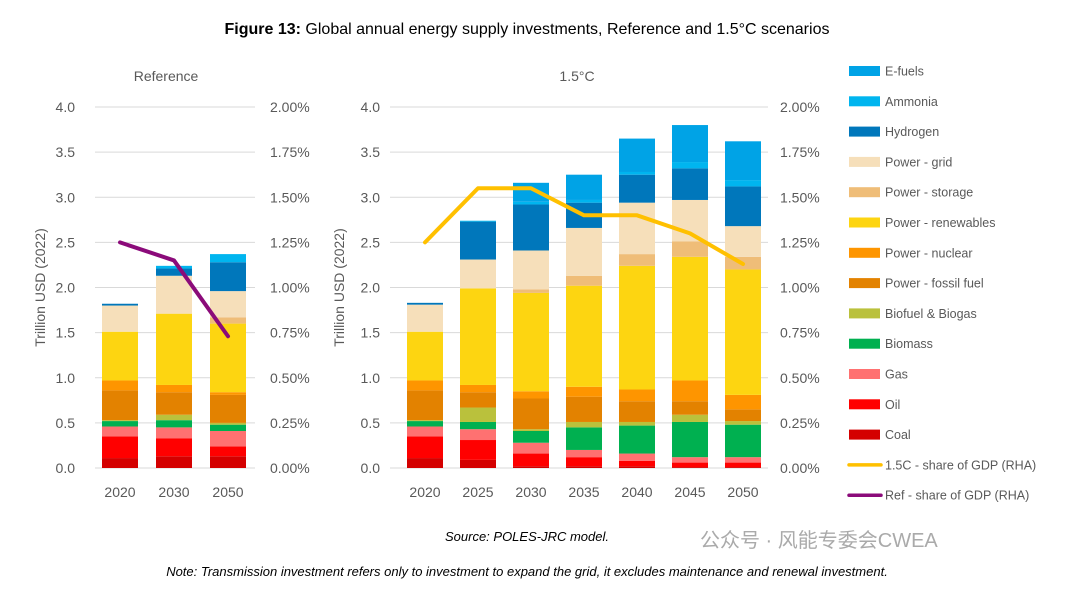 Image resolution: width=1080 pixels, height=609 pixels. What do you see at coordinates (290, 468) in the screenshot?
I see `y2-tick-label: 0.00%` at bounding box center [290, 468].